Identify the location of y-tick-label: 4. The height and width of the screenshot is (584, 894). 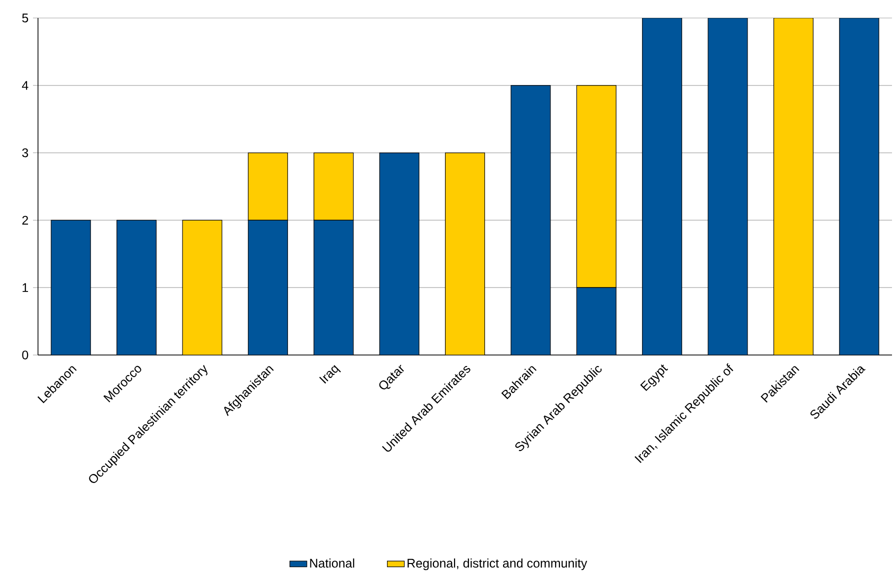
(25, 85).